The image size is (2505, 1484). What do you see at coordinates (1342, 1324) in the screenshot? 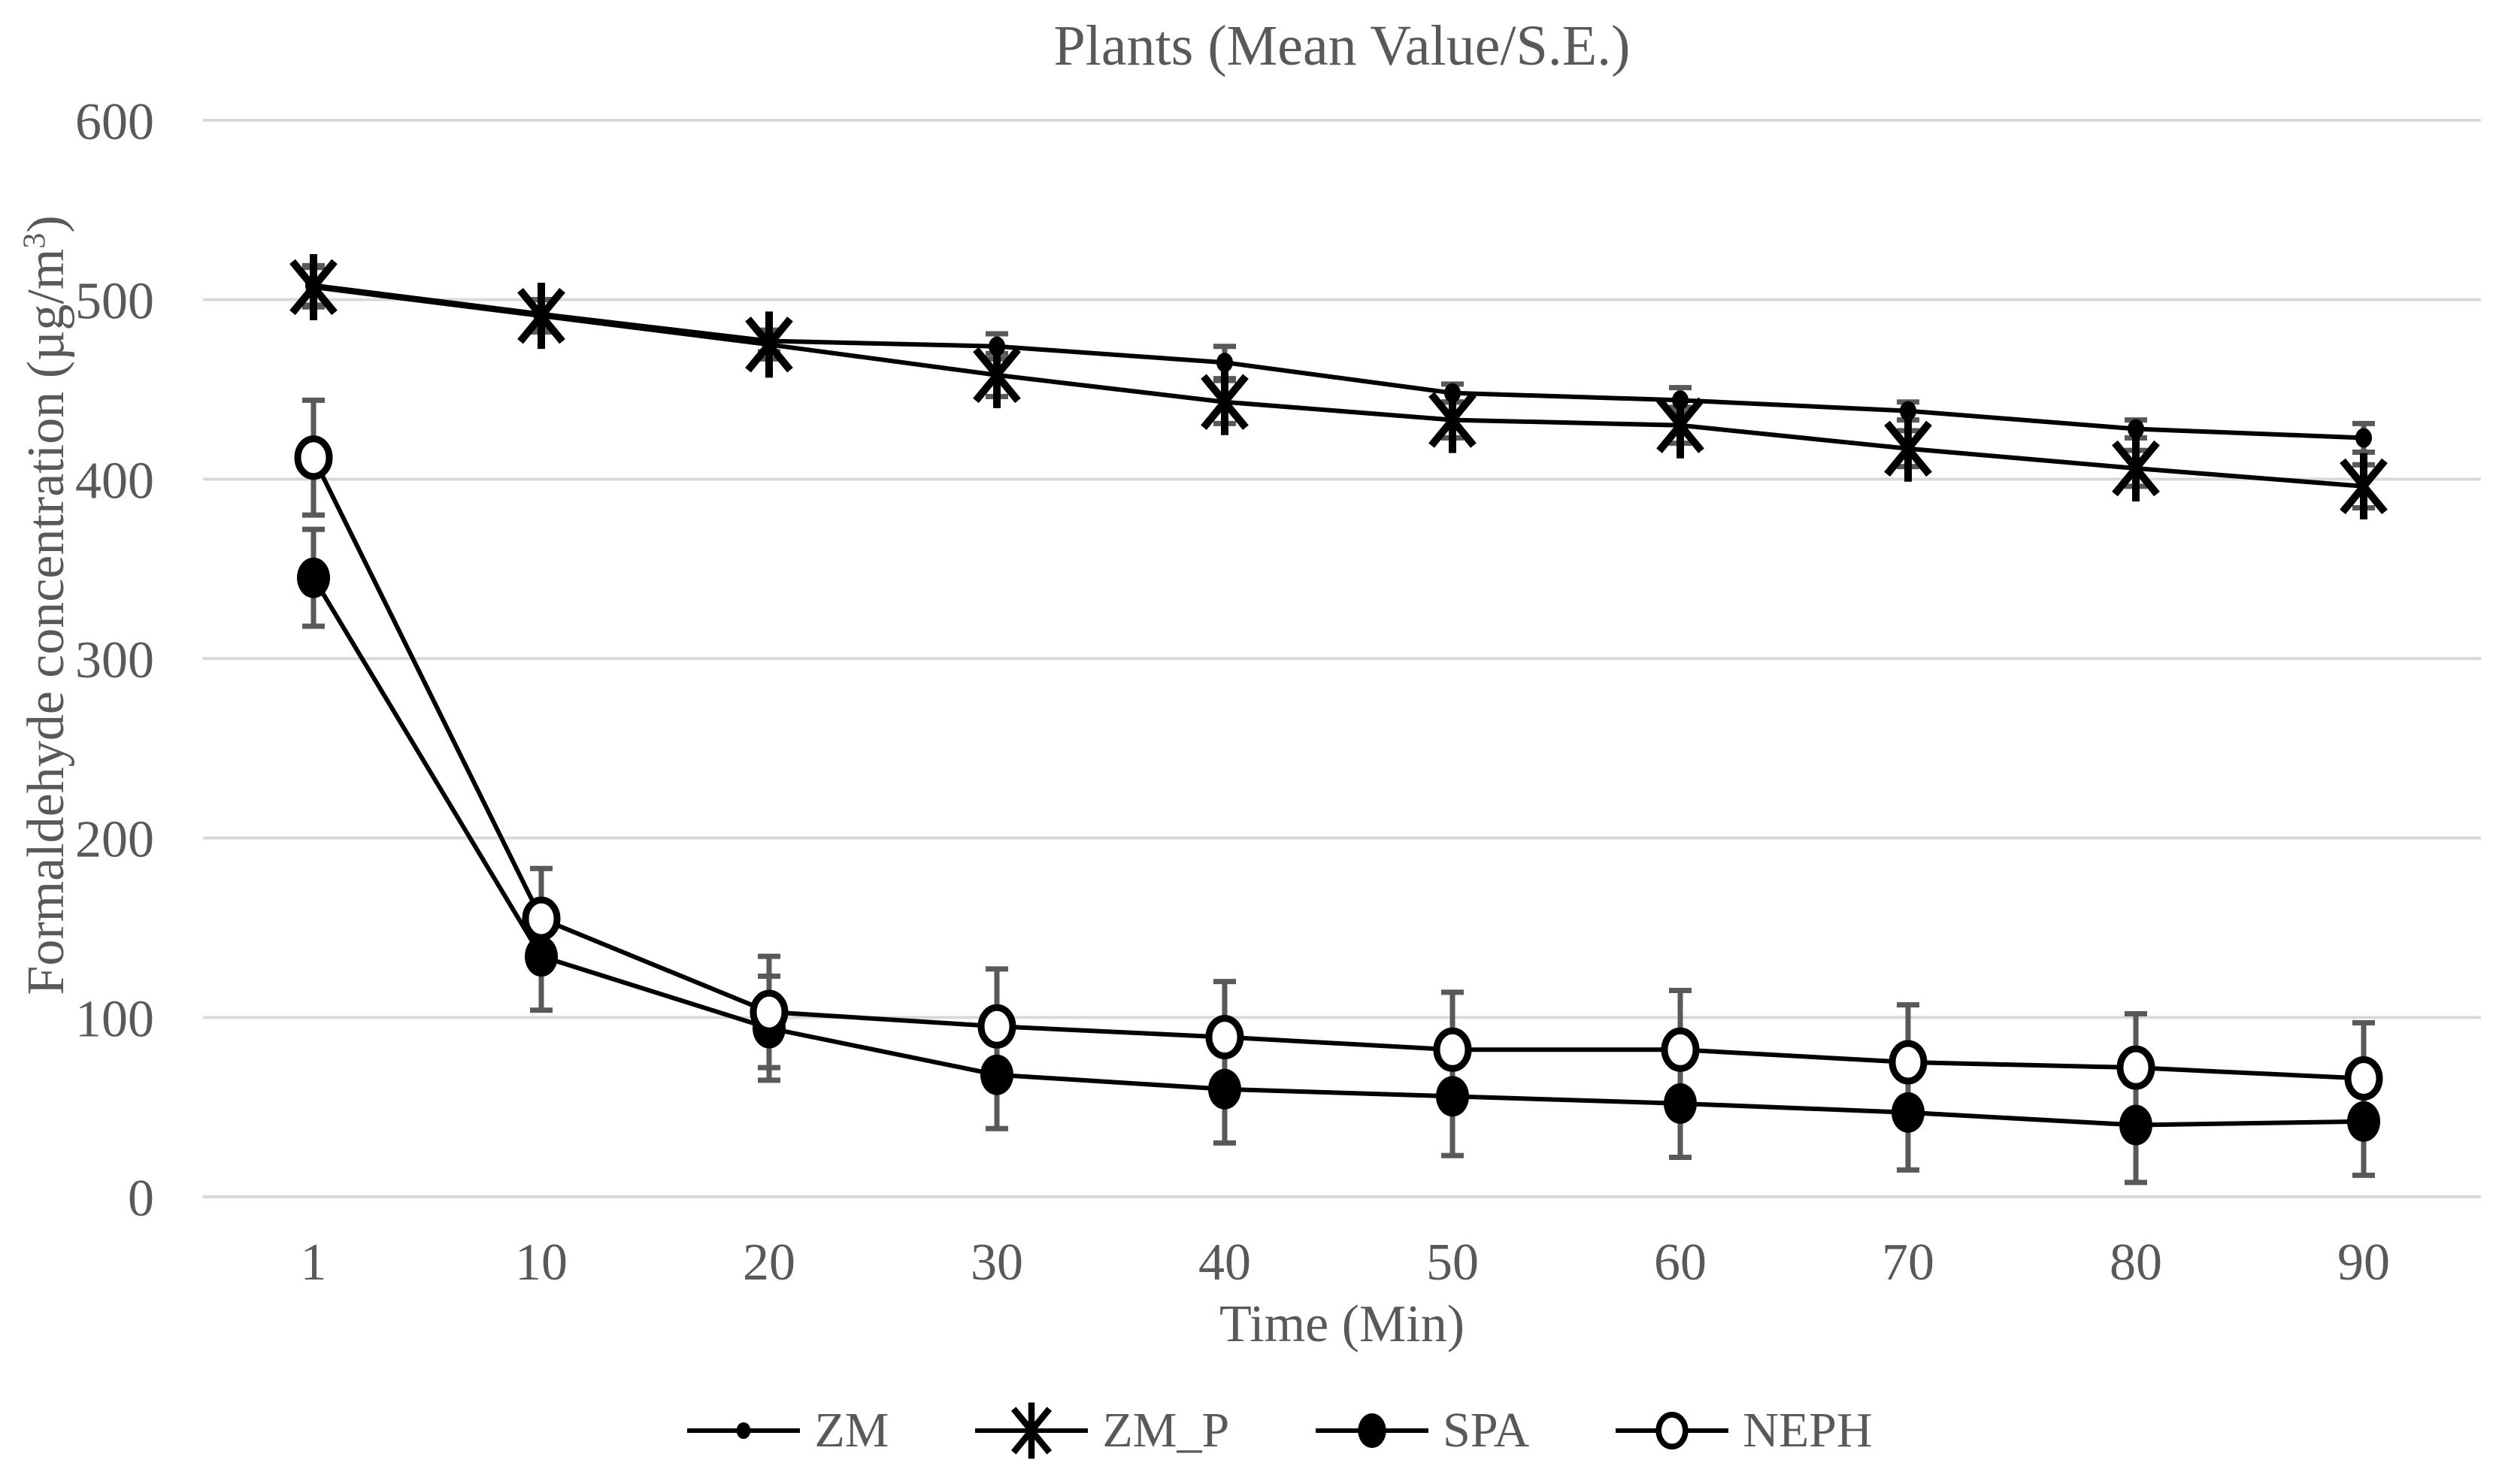
I see `x-axis-title: Time (Min)` at bounding box center [1342, 1324].